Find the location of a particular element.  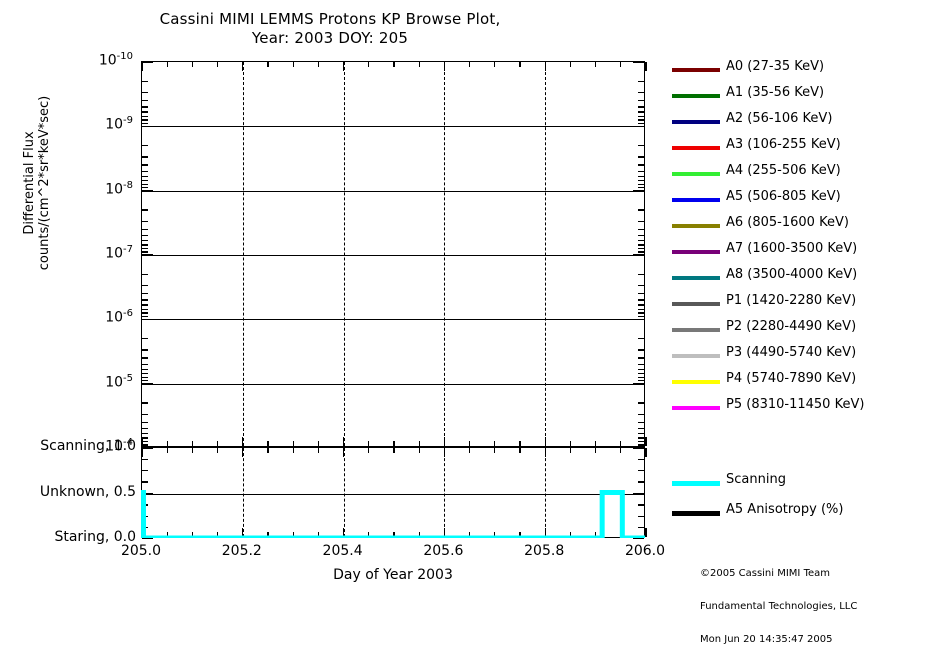

legend-entry: A1 (35-56 KeV) is located at coordinates (811, 97).